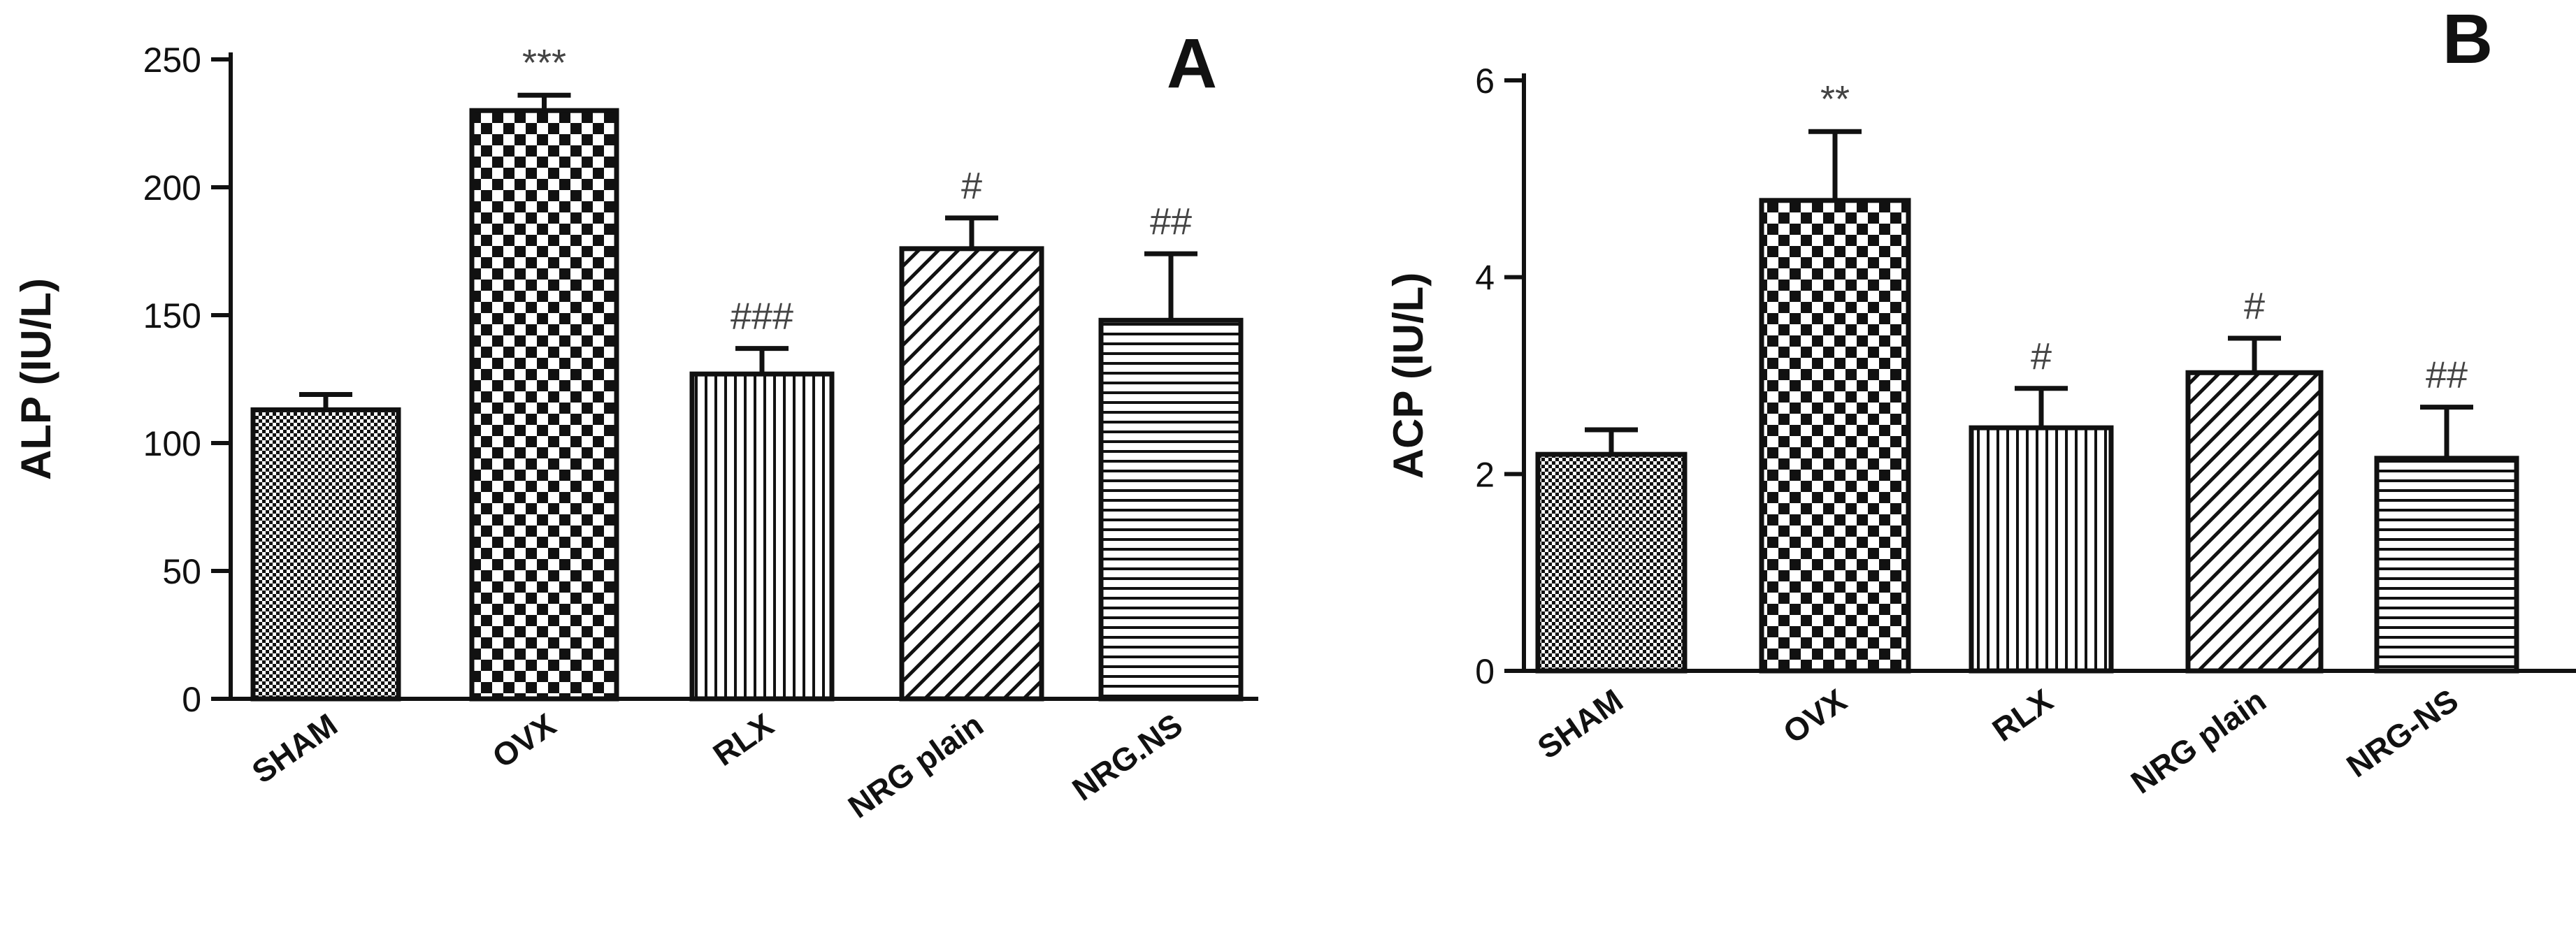 This screenshot has height=949, width=2576. Describe the element at coordinates (2467, 39) in the screenshot. I see `panel-label: B` at that location.